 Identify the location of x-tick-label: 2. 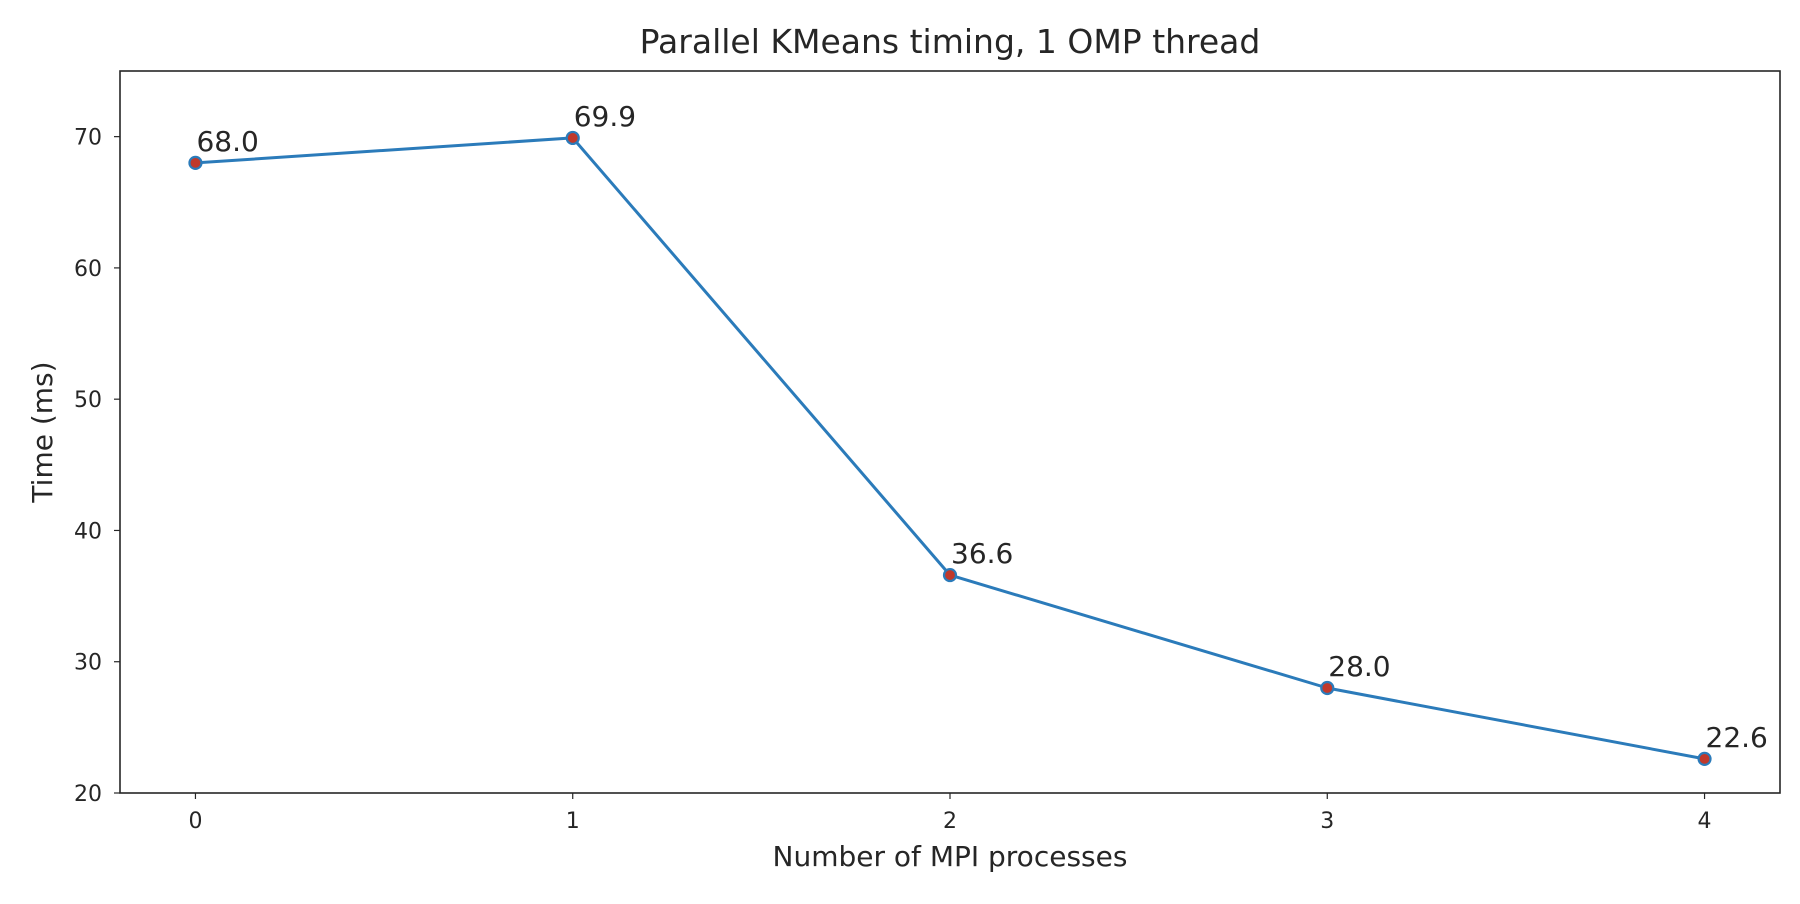
(950, 821).